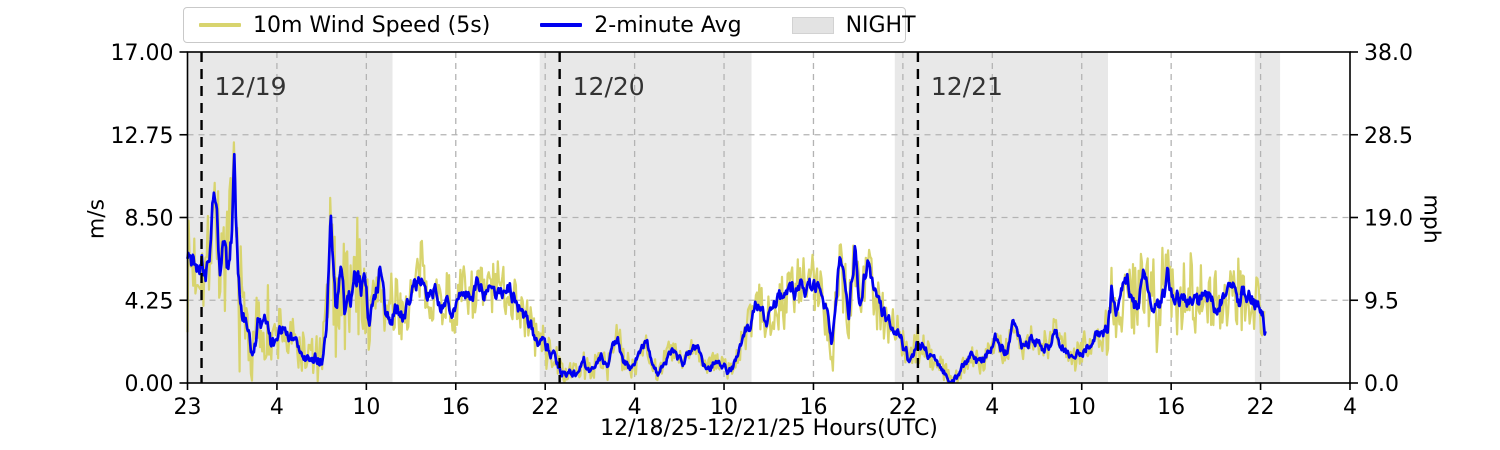  Describe the element at coordinates (1381, 384) in the screenshot. I see `y-tick-label-right: 0.0` at that location.